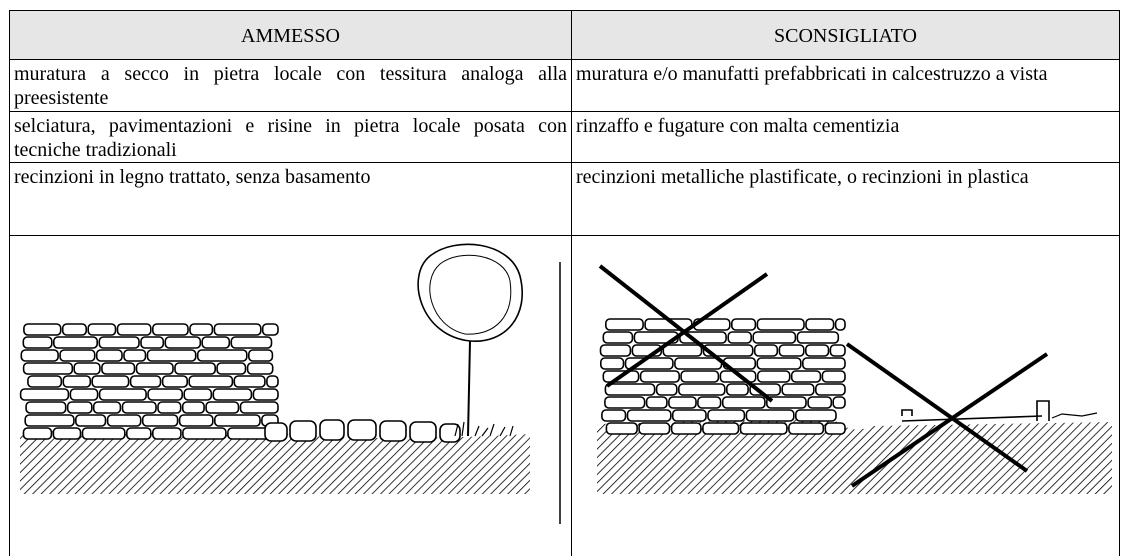  What do you see at coordinates (469, 388) in the screenshot?
I see `tree-trunk` at bounding box center [469, 388].